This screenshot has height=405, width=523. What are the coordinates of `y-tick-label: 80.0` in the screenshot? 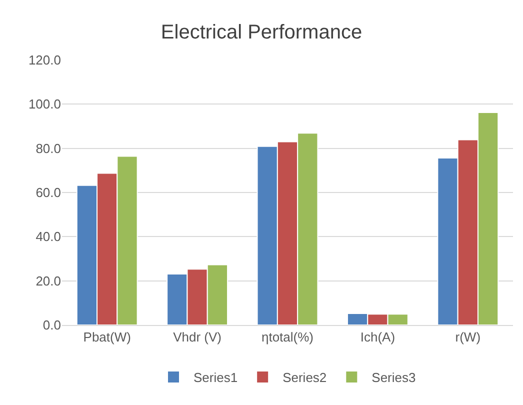 It's located at (48, 148).